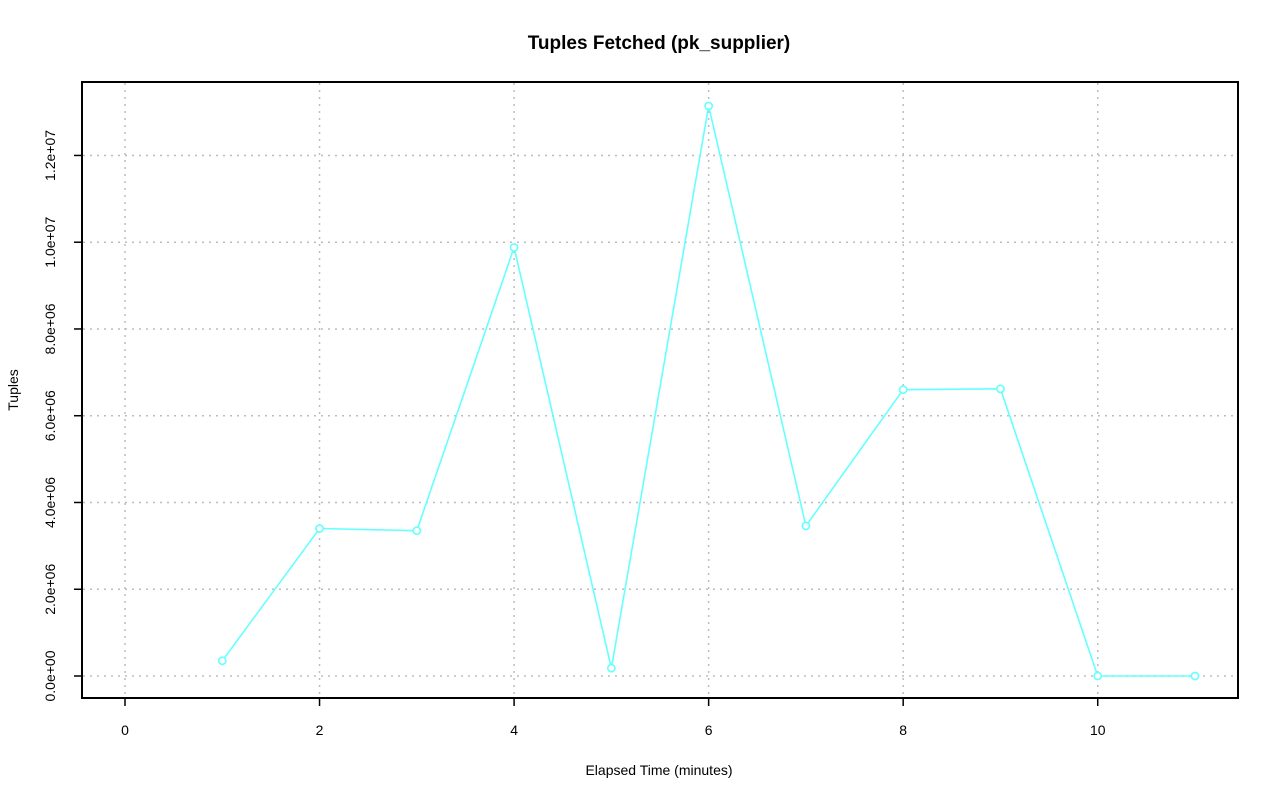  What do you see at coordinates (13, 390) in the screenshot?
I see `y-axis-label: Tuples` at bounding box center [13, 390].